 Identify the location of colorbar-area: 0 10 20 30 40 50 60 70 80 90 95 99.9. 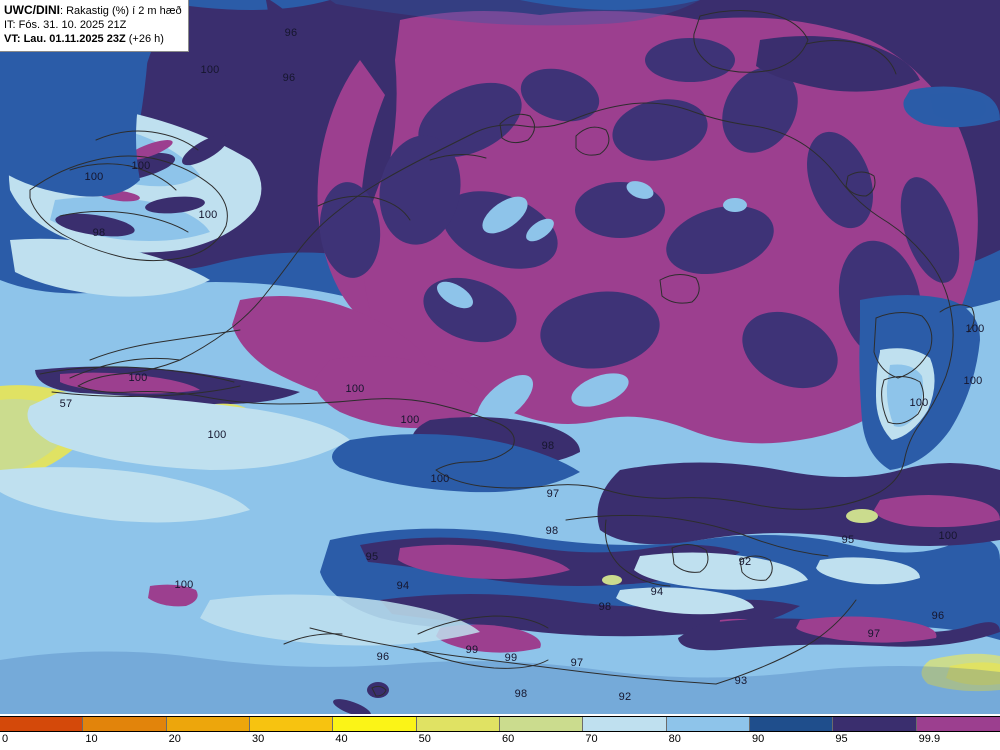
(500, 732).